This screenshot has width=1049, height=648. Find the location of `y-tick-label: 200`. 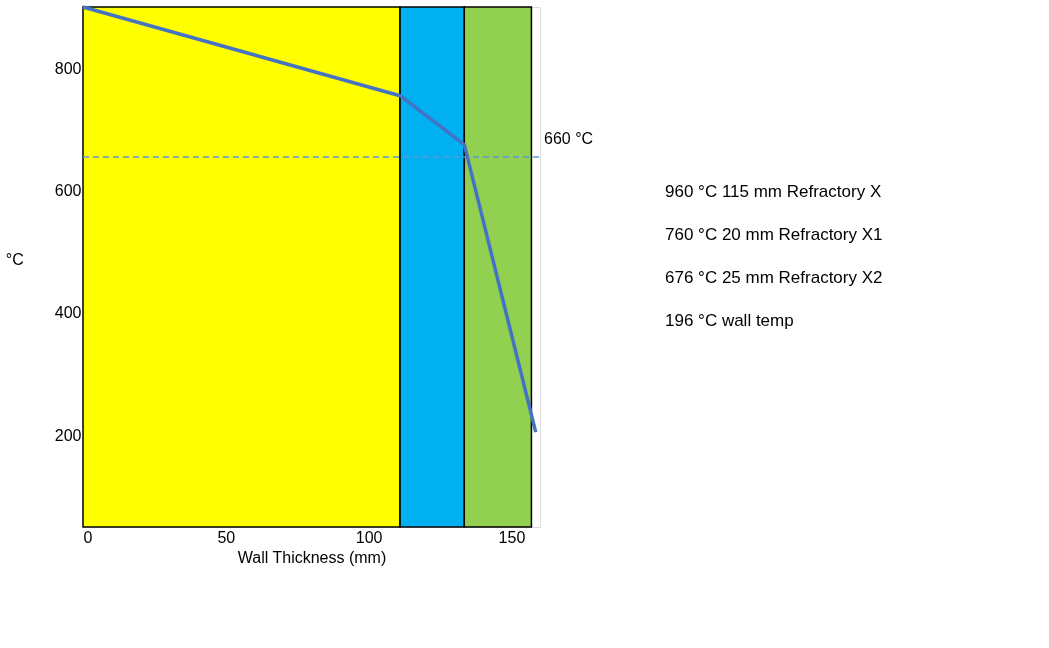

y-tick-label: 200 is located at coordinates (68, 435).